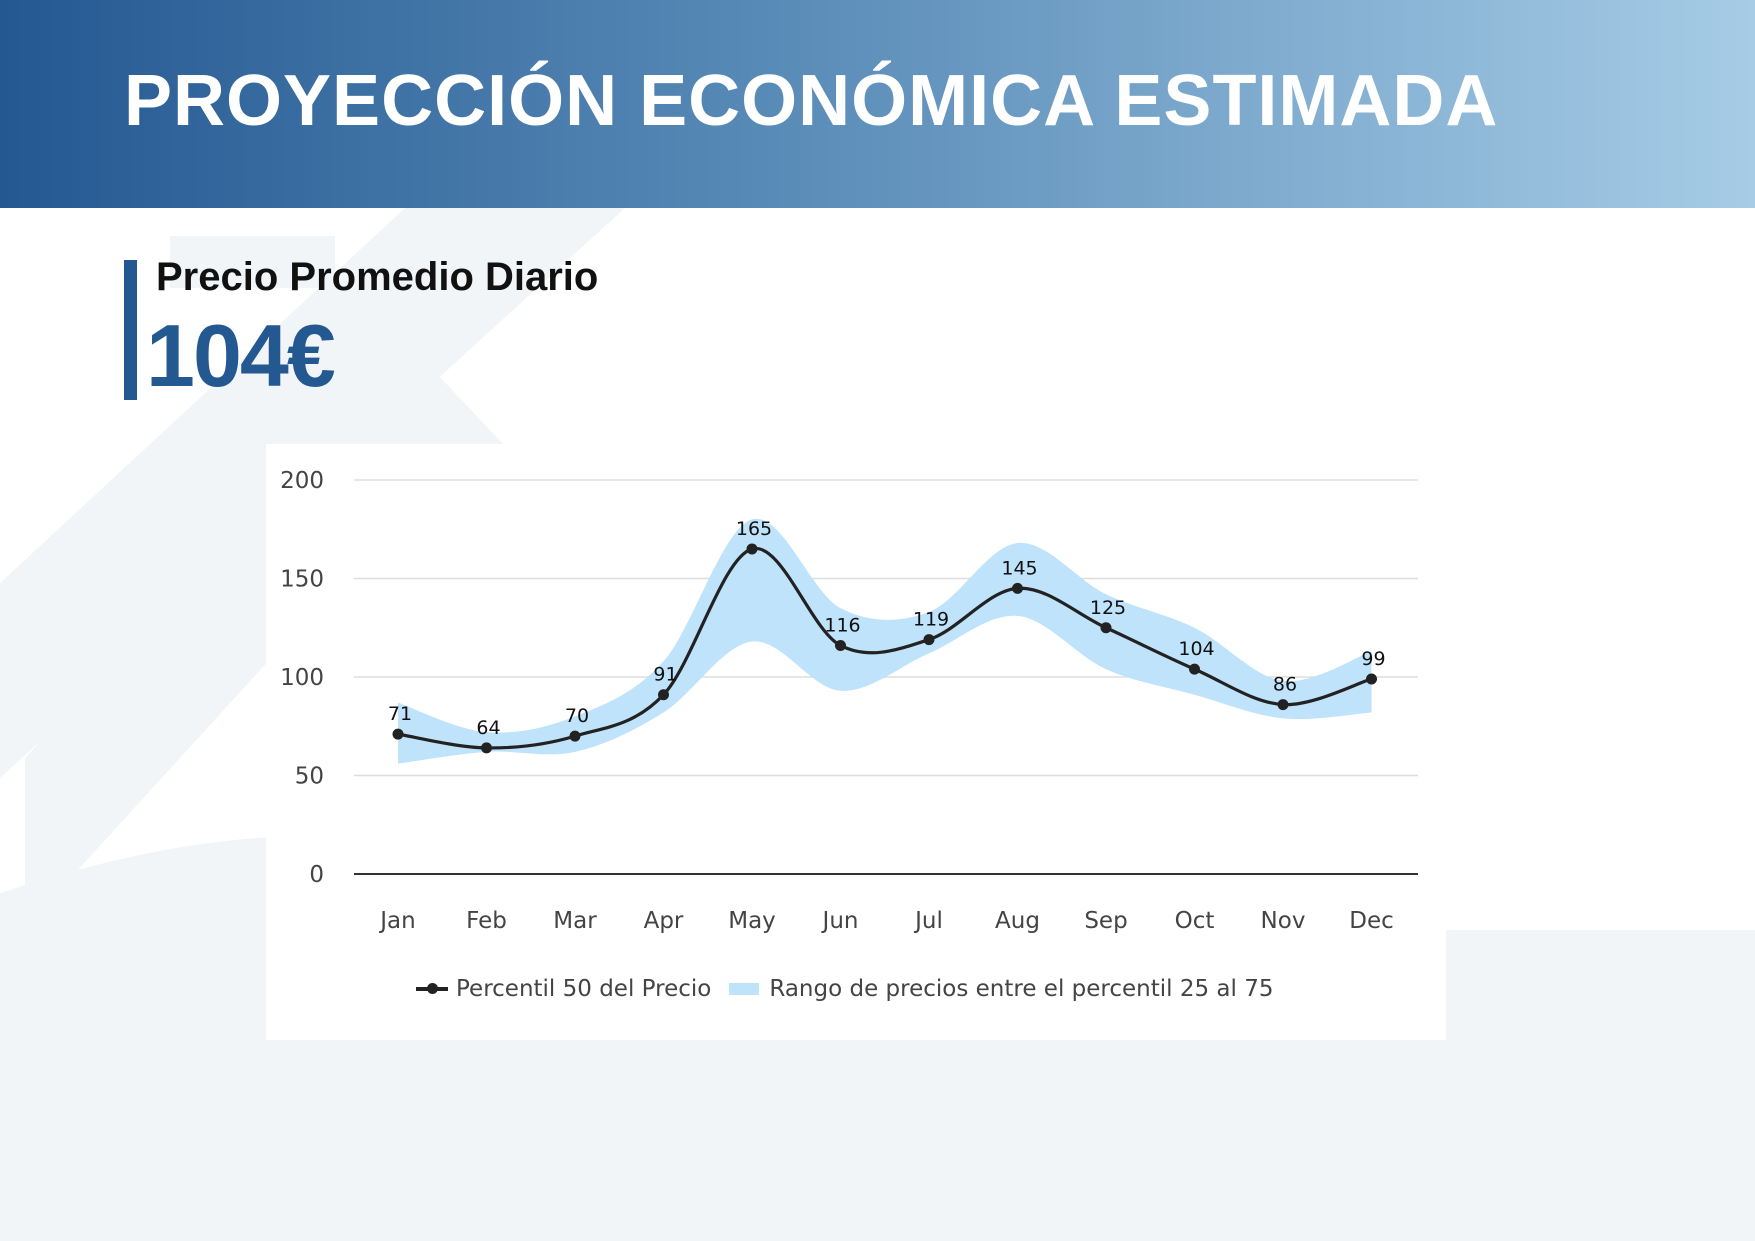 This screenshot has height=1241, width=1755. What do you see at coordinates (885, 641) in the screenshot?
I see `band-area-p25-p75` at bounding box center [885, 641].